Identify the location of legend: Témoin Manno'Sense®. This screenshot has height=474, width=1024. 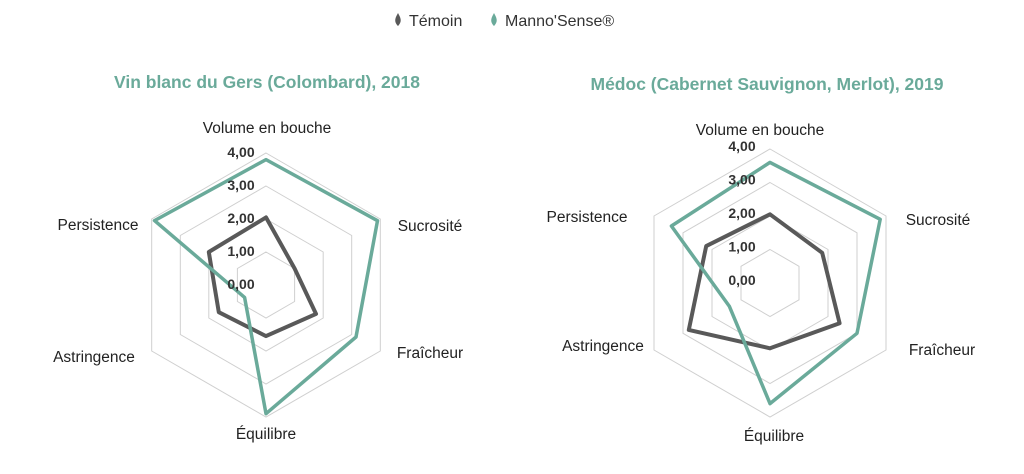
(504, 21).